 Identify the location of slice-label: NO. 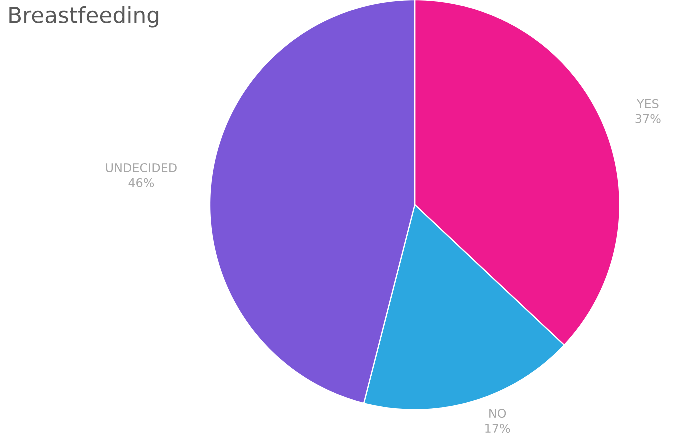
(498, 413).